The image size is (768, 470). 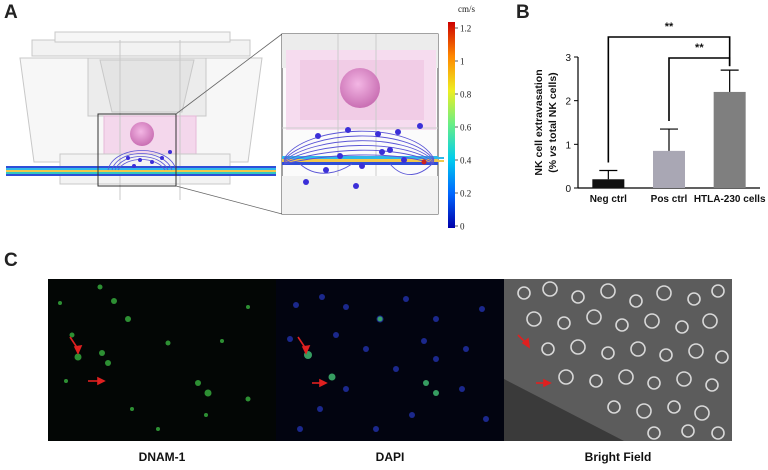 I want to click on y-tick-label: 0, so click(x=568, y=189).